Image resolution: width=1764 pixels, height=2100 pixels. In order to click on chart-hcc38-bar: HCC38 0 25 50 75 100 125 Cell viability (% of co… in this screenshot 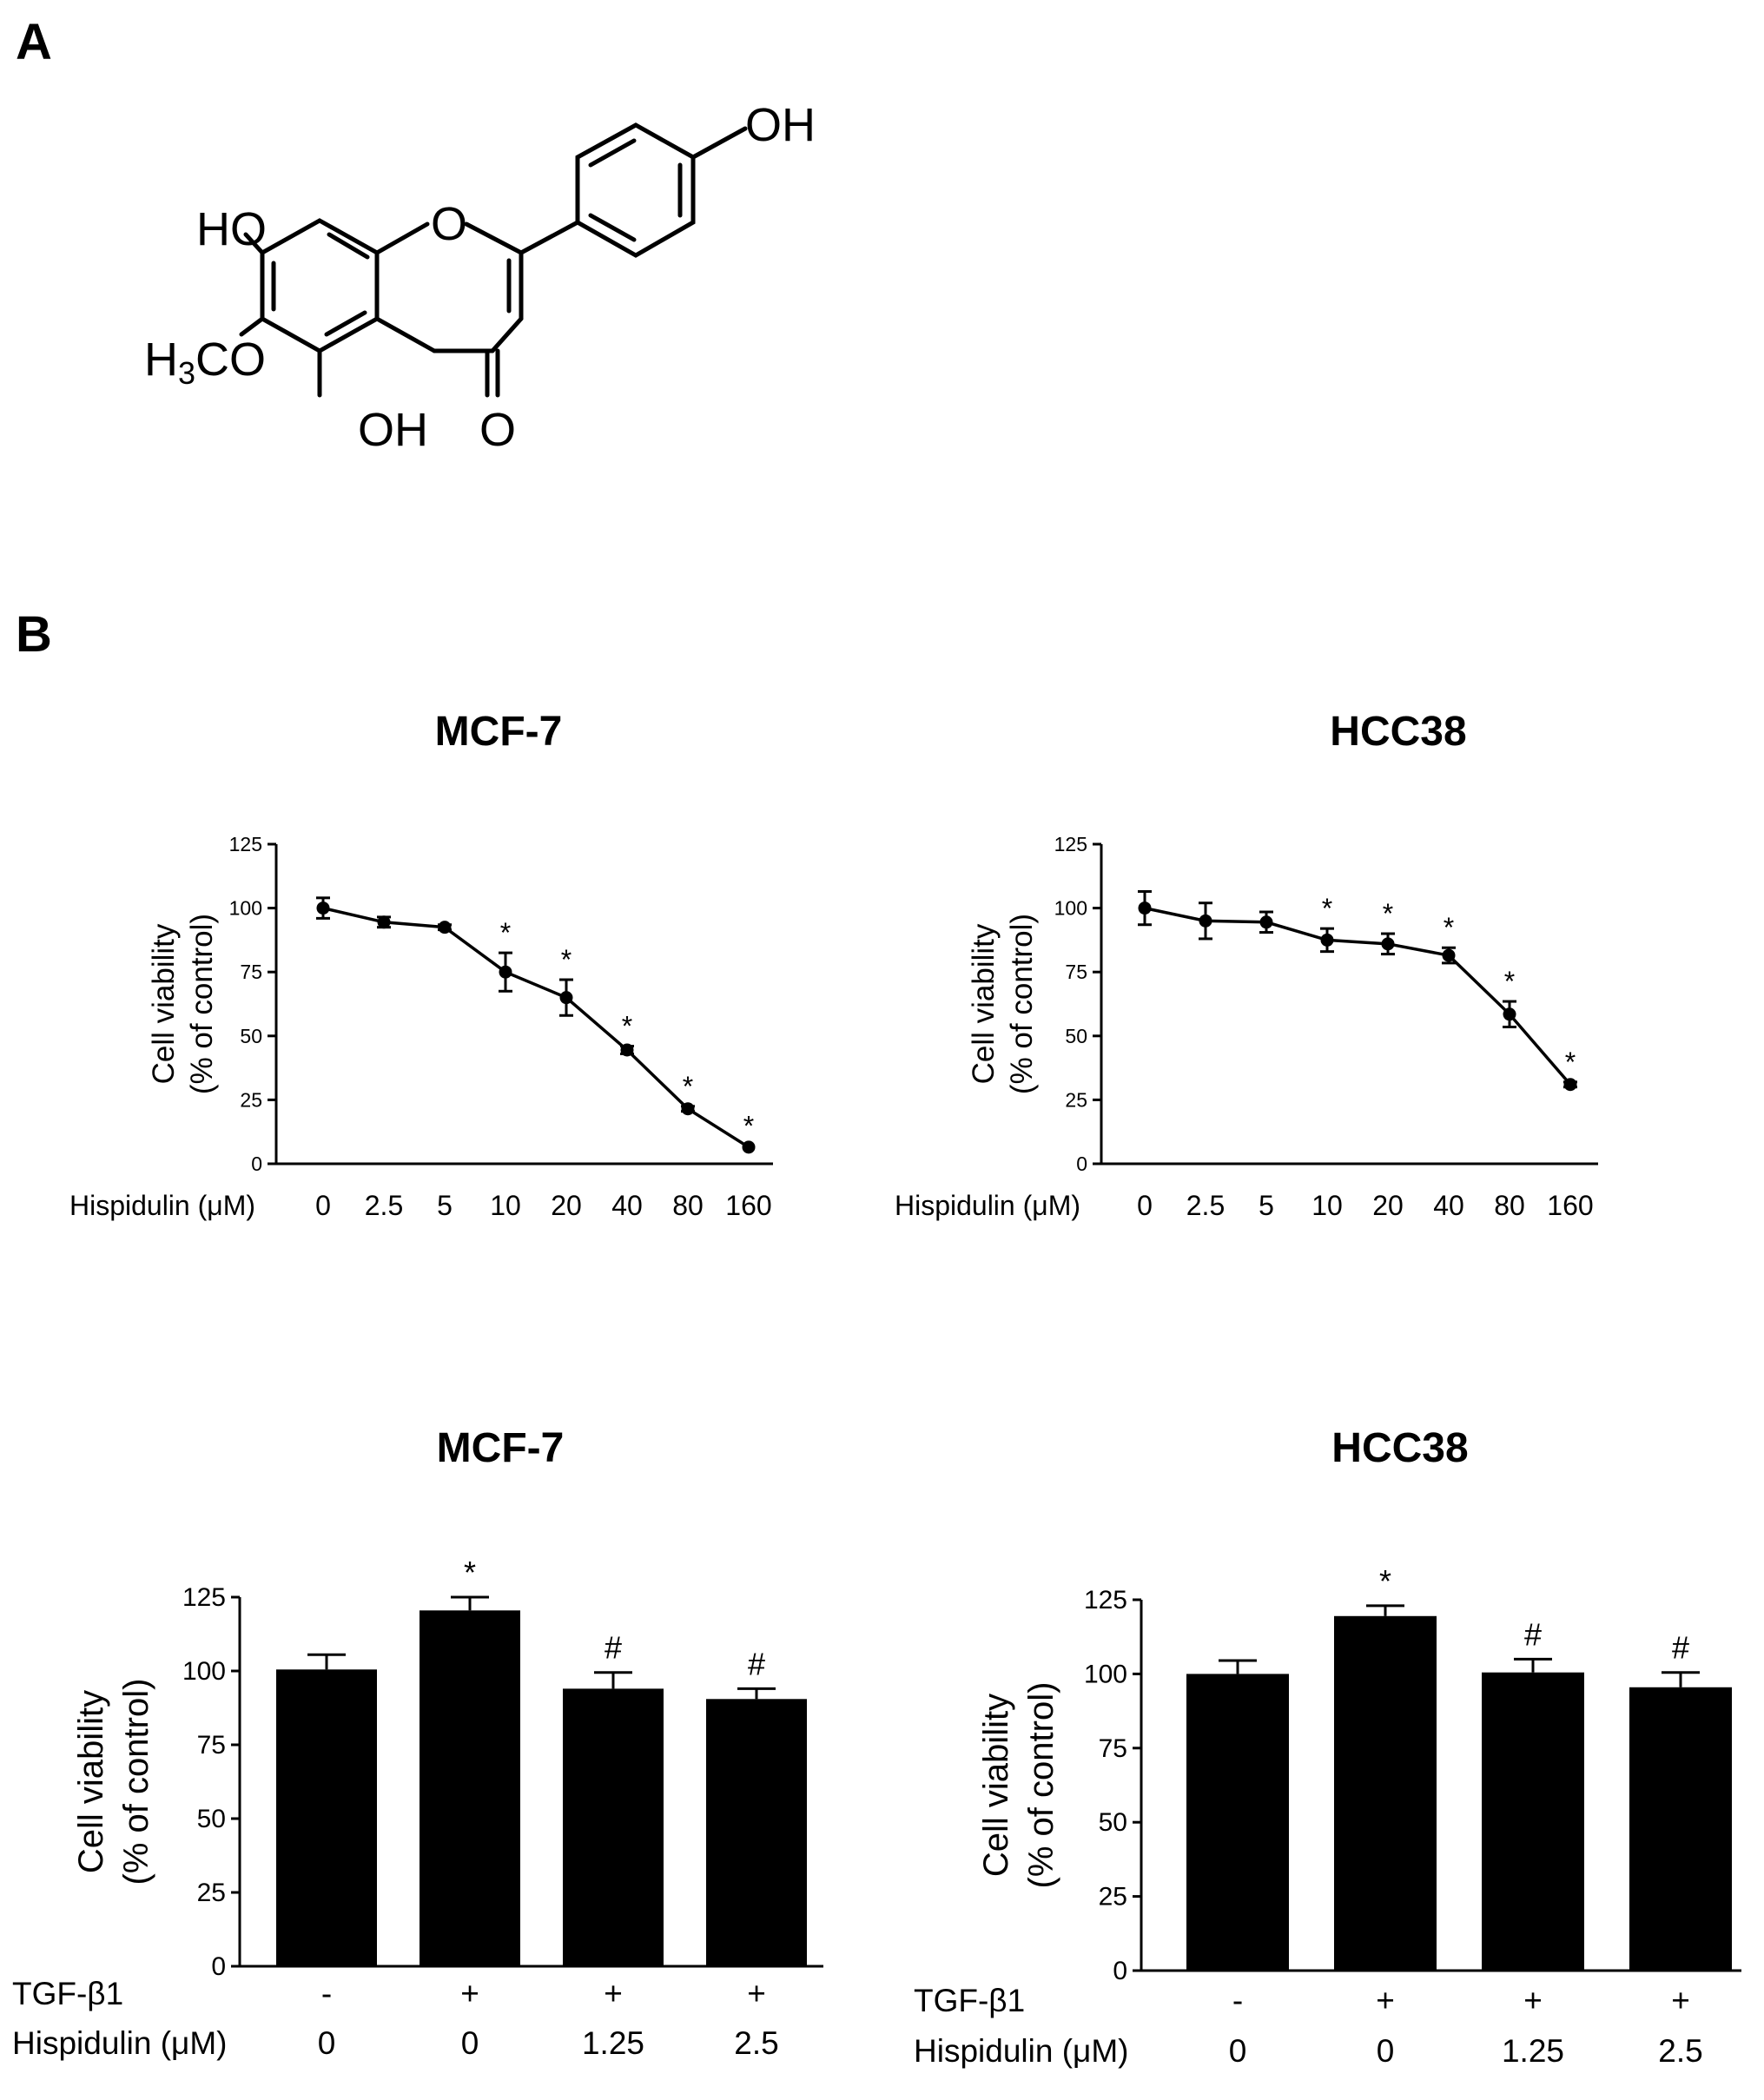, I will do `click(1327, 1747)`.